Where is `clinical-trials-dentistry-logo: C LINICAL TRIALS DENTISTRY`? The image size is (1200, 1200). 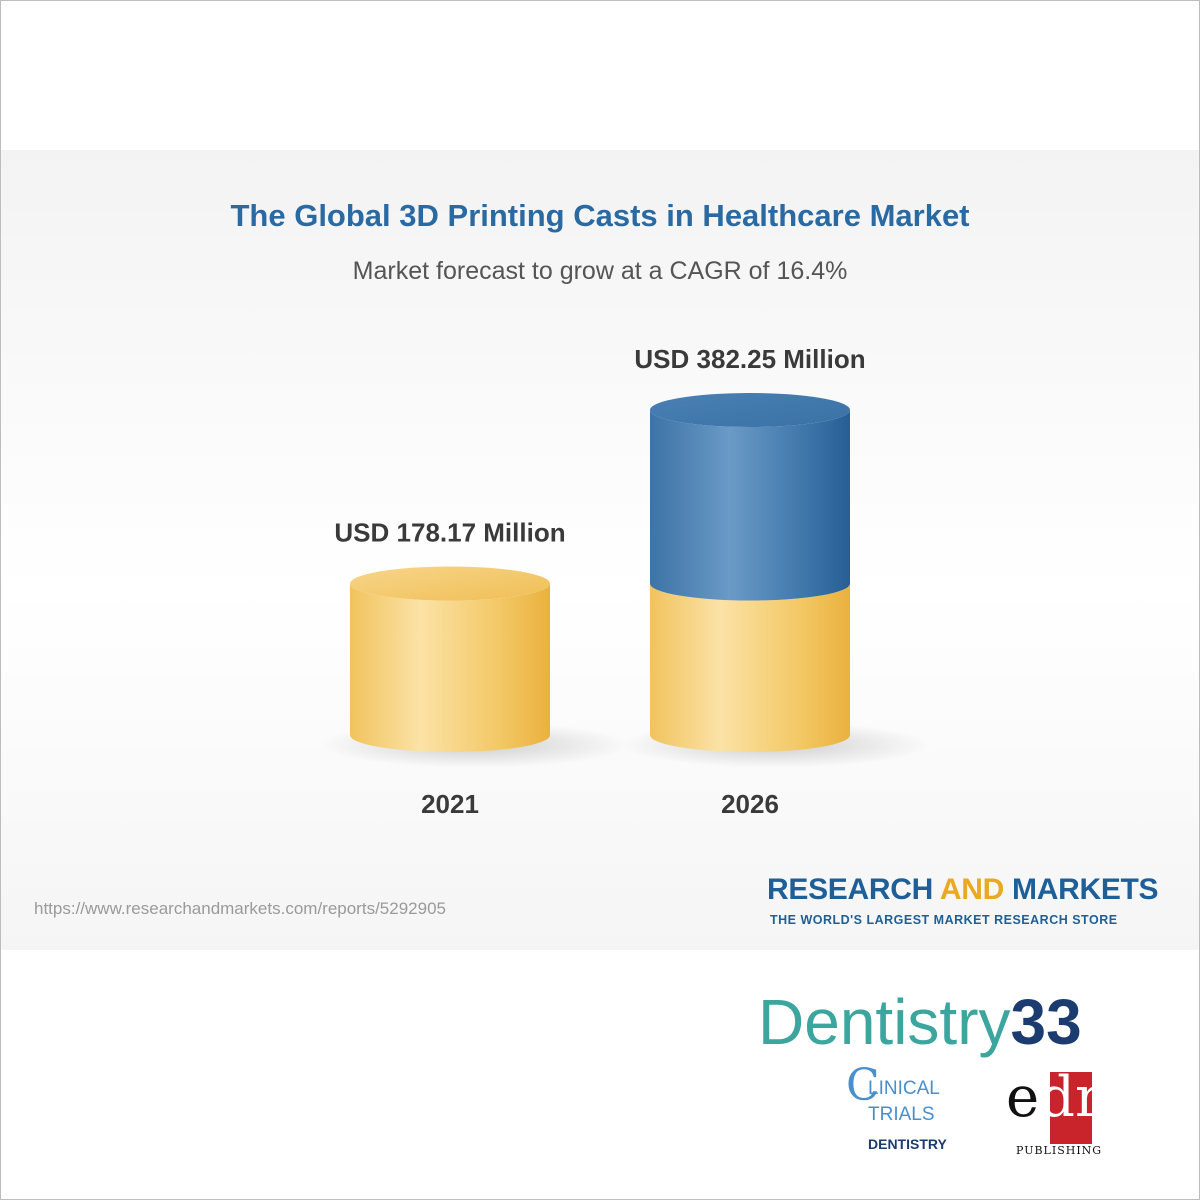 clinical-trials-dentistry-logo: C LINICAL TRIALS DENTISTRY is located at coordinates (901, 1115).